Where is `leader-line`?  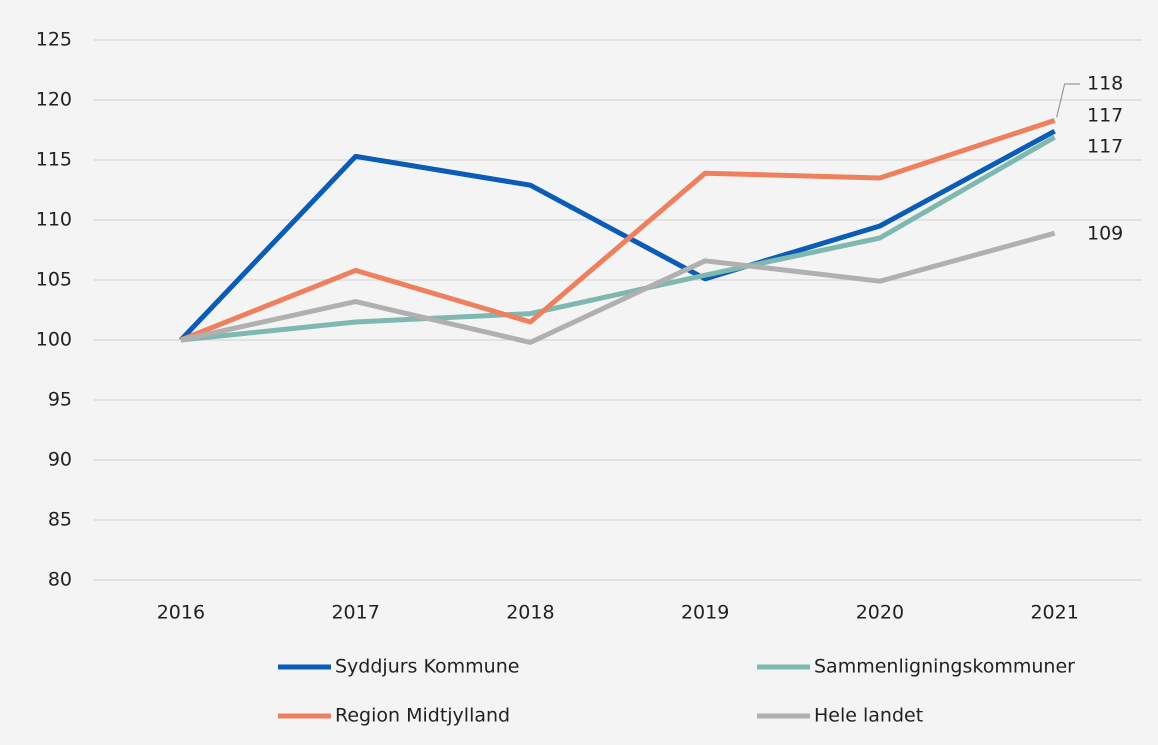 leader-line is located at coordinates (1068, 100).